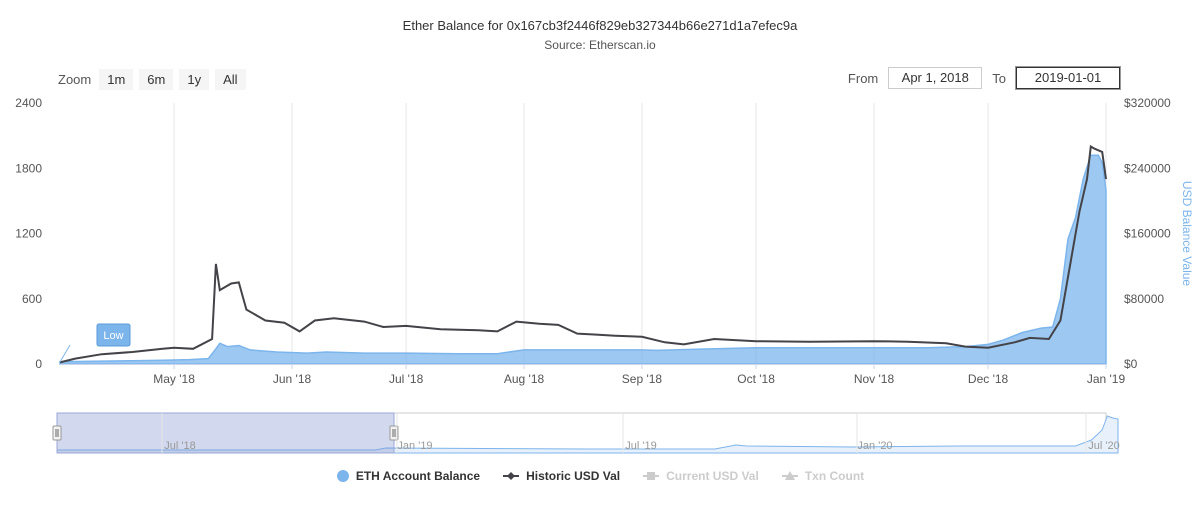 The image size is (1200, 506). I want to click on y-right-tick-label: $160000, so click(1147, 234).